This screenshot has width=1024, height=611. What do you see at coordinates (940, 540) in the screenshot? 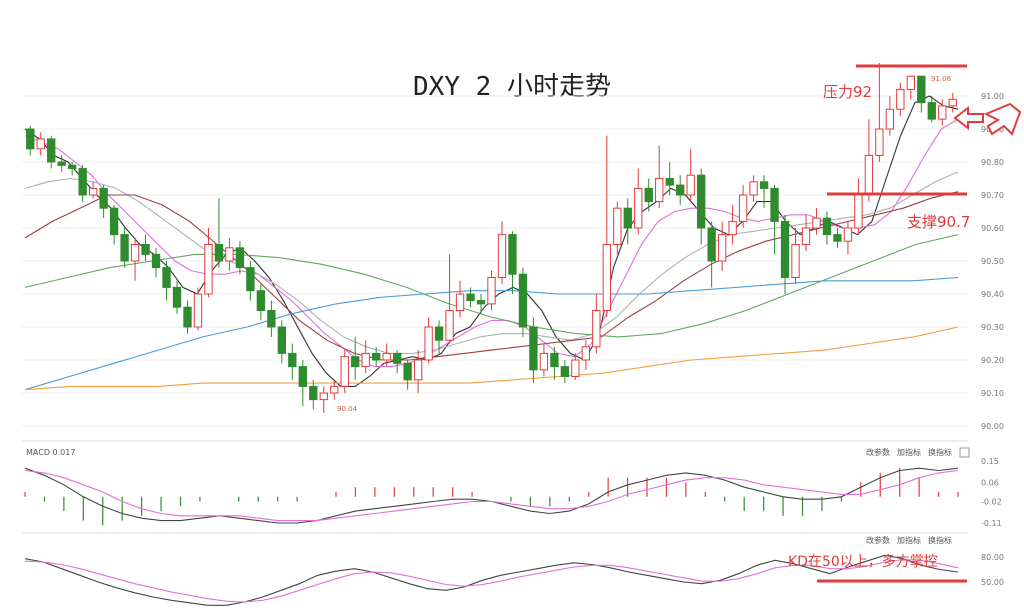
I see `kd-change-indicator-button: 换指标` at bounding box center [940, 540].